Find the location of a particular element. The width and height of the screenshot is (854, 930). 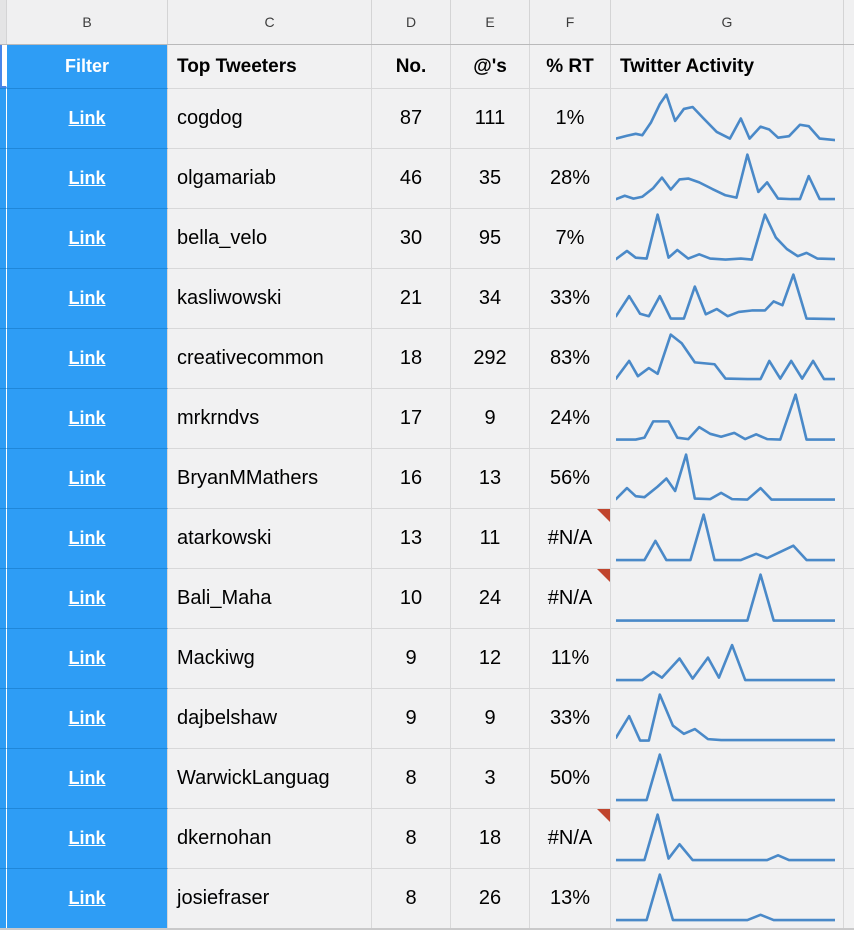

tweeter-name-cell: bella_velo is located at coordinates (270, 238).